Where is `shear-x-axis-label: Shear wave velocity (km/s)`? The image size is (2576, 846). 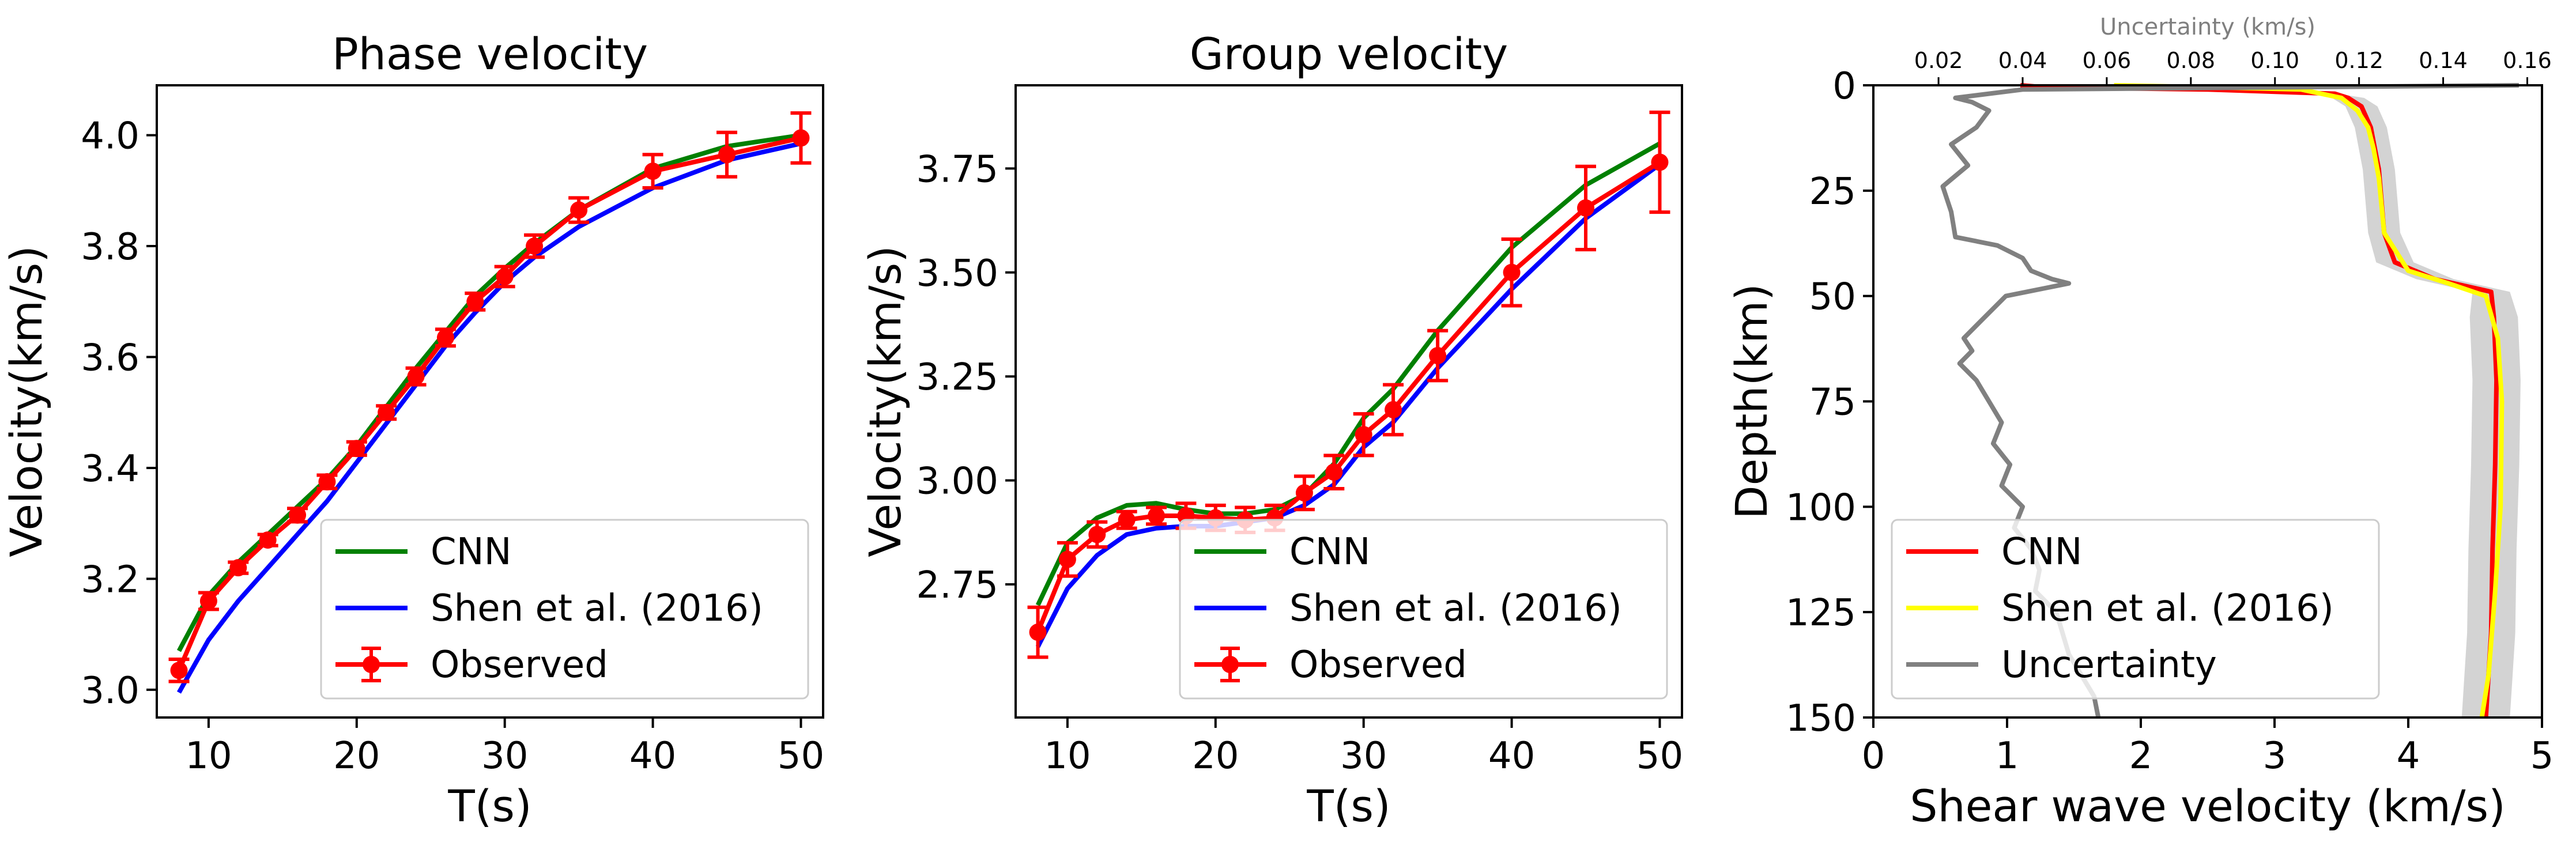
shear-x-axis-label: Shear wave velocity (km/s) is located at coordinates (2208, 806).